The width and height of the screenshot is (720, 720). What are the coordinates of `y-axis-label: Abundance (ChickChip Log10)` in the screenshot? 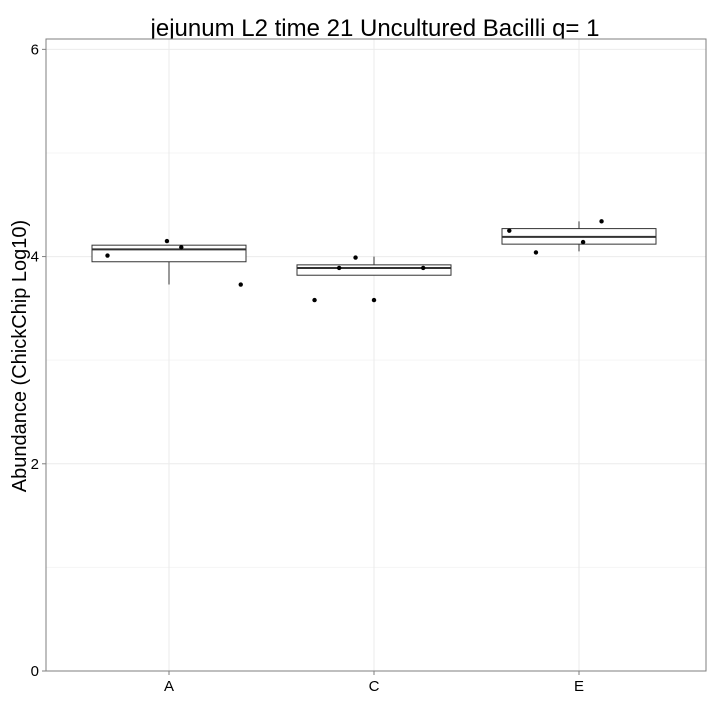 It's located at (20, 356).